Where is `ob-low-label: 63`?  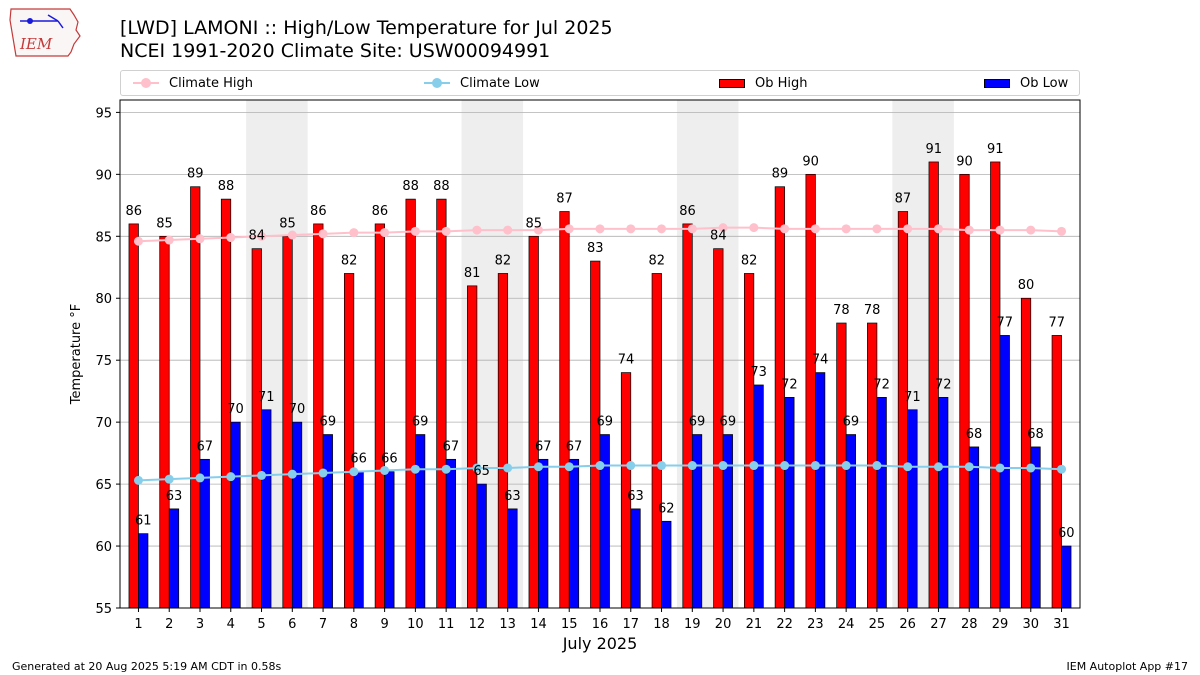 ob-low-label: 63 is located at coordinates (635, 496).